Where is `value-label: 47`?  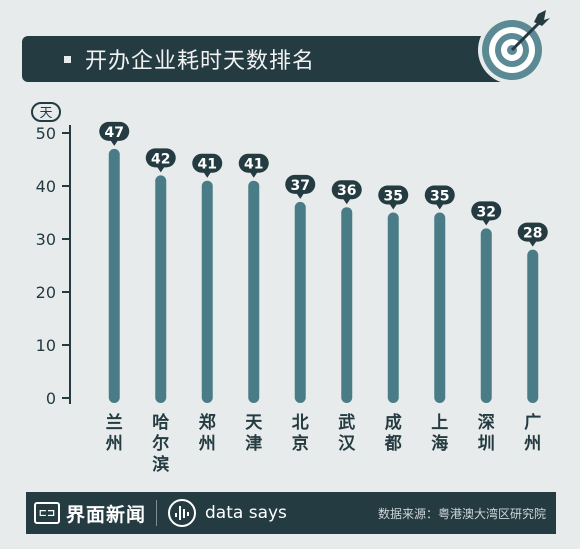
value-label: 47 is located at coordinates (114, 133).